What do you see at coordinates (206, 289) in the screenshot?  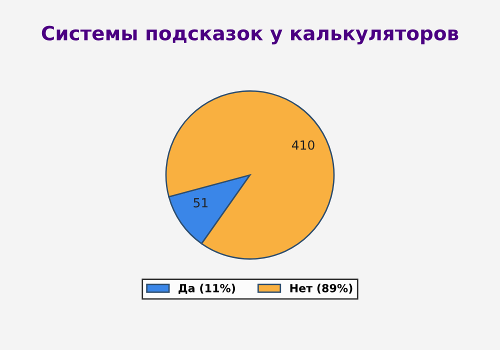 I see `legend-label: Да (11%)` at bounding box center [206, 289].